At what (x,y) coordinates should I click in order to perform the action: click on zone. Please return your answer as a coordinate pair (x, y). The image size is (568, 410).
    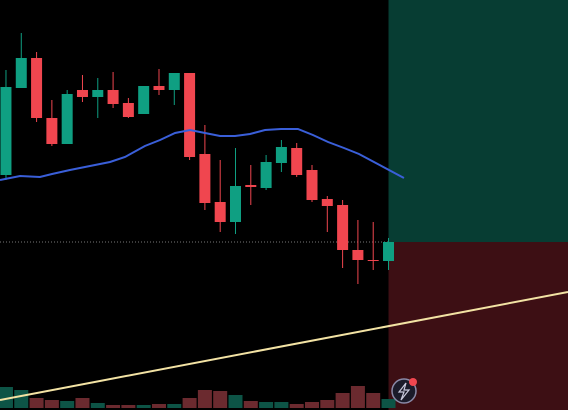
    Looking at the image, I should click on (478, 326).